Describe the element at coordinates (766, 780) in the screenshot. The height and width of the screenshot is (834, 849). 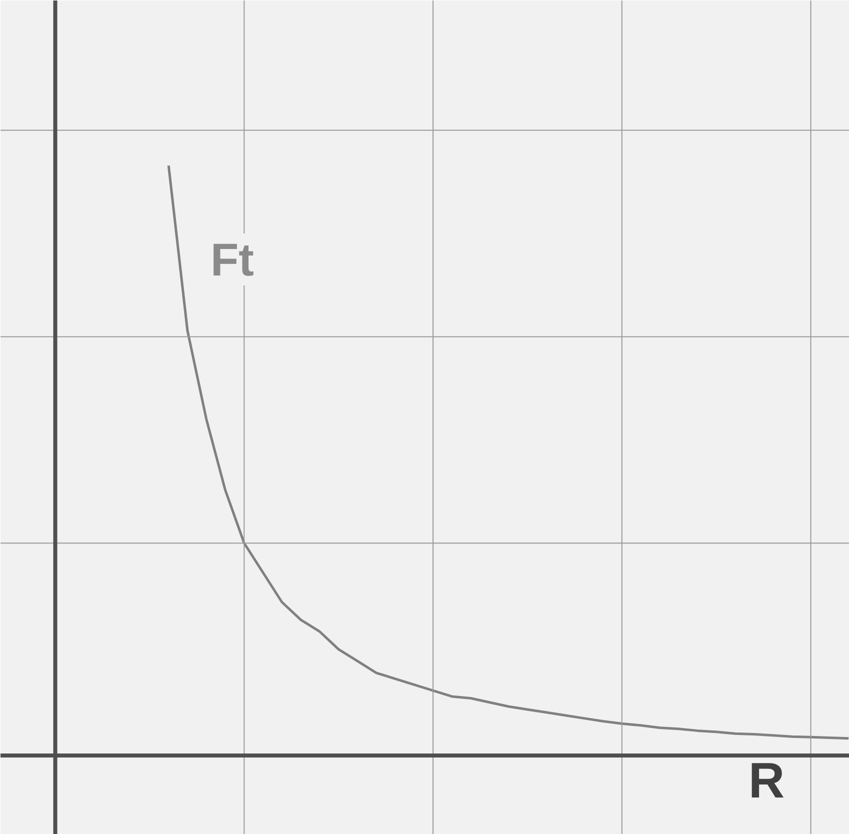
I see `x-axis-title: R` at that location.